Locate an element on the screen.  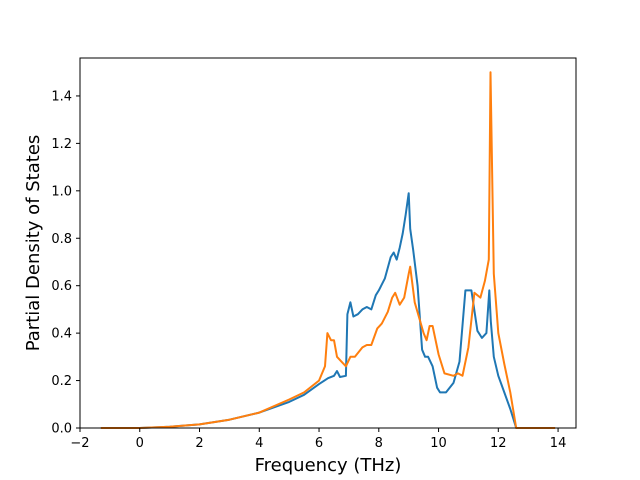
x-axis-title: Frequency (THz) is located at coordinates (328, 465).